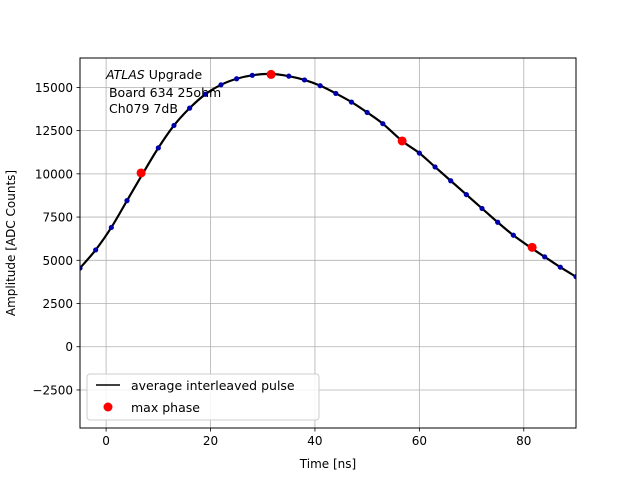 The image size is (640, 480). What do you see at coordinates (54, 174) in the screenshot?
I see `y-tick-label: 10000` at bounding box center [54, 174].